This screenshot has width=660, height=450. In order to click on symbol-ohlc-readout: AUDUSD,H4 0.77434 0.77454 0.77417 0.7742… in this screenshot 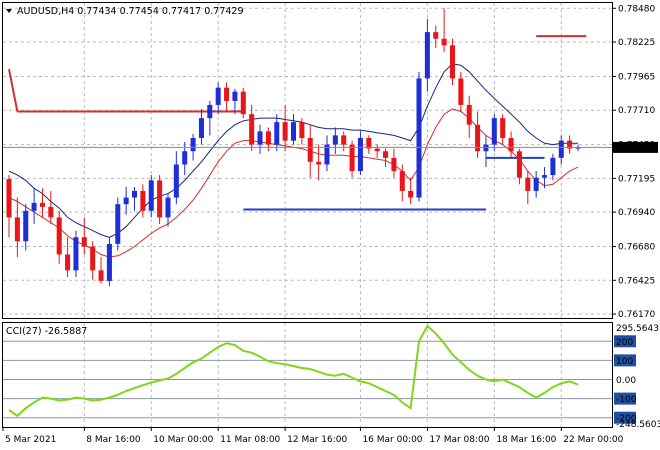, I will do `click(130, 11)`.